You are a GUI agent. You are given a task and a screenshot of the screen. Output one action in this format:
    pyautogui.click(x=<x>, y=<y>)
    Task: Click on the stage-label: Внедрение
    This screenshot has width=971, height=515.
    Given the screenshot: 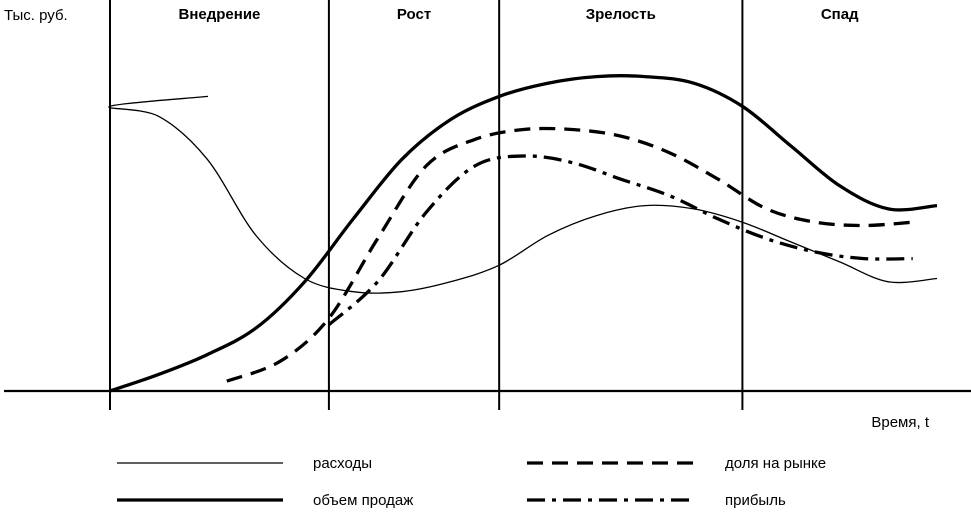 What is the action you would take?
    pyautogui.click(x=220, y=14)
    